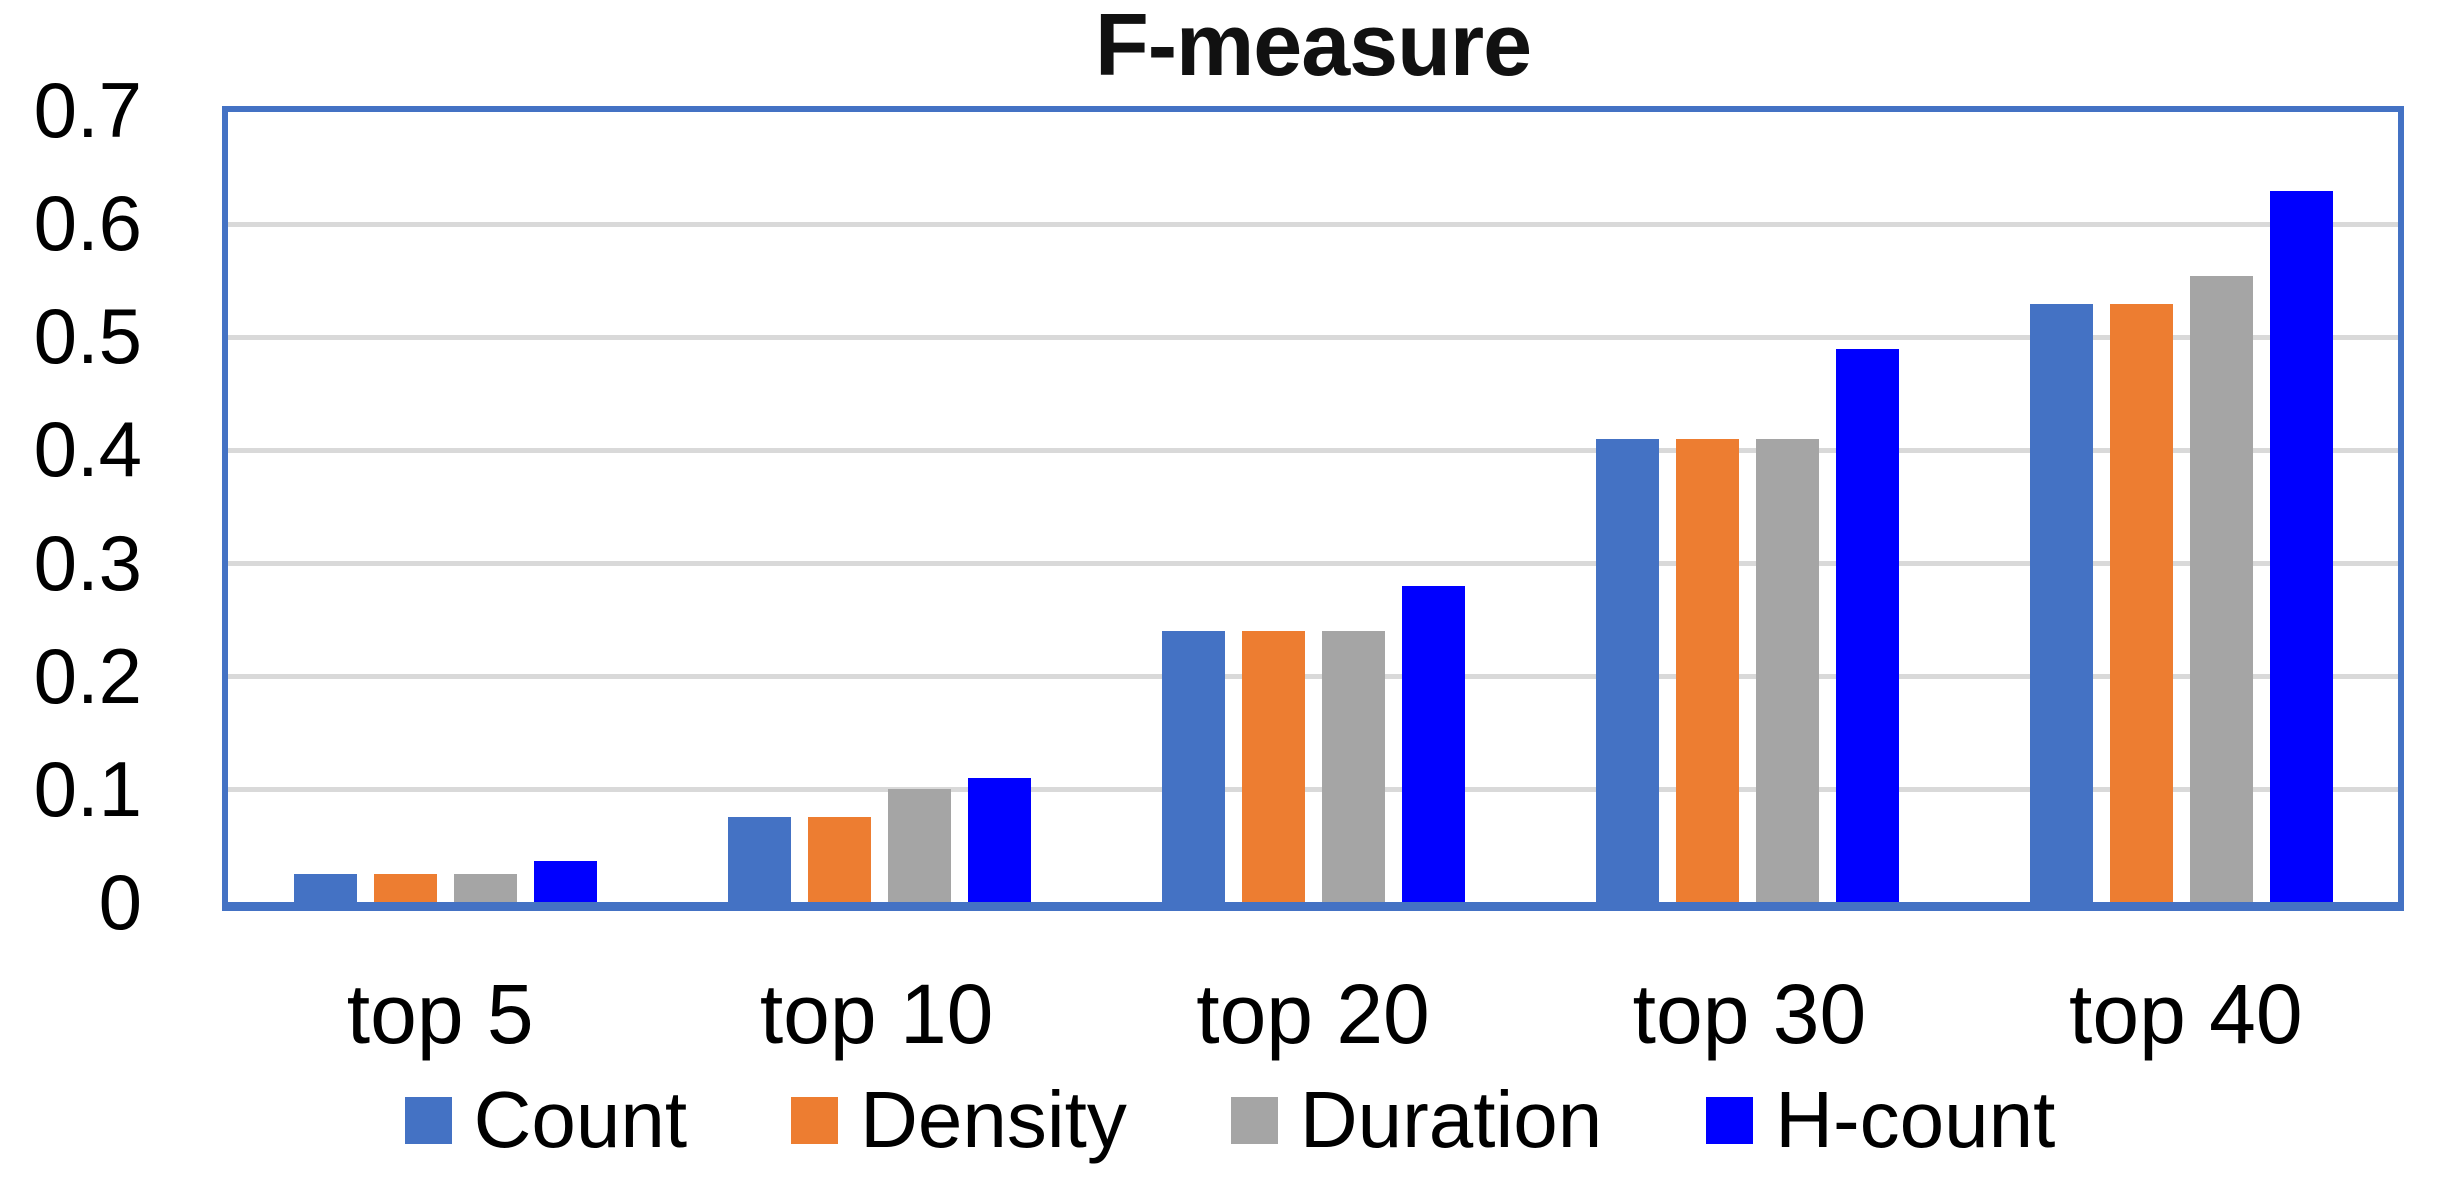  I want to click on legend-swatch-h-count, so click(1730, 1120).